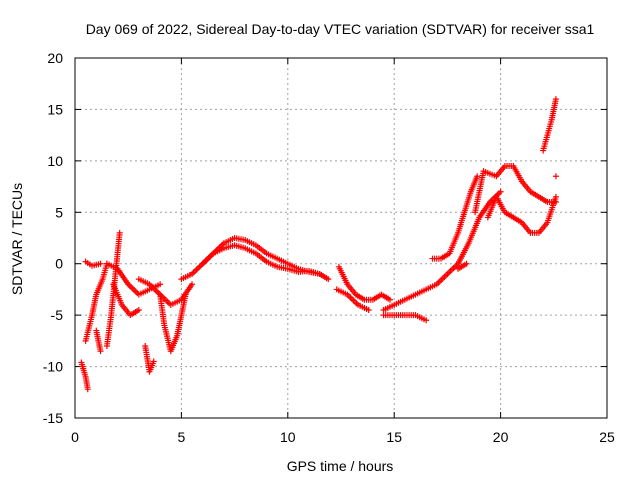 The width and height of the screenshot is (640, 480). What do you see at coordinates (364, 283) in the screenshot?
I see `series-arc-m` at bounding box center [364, 283].